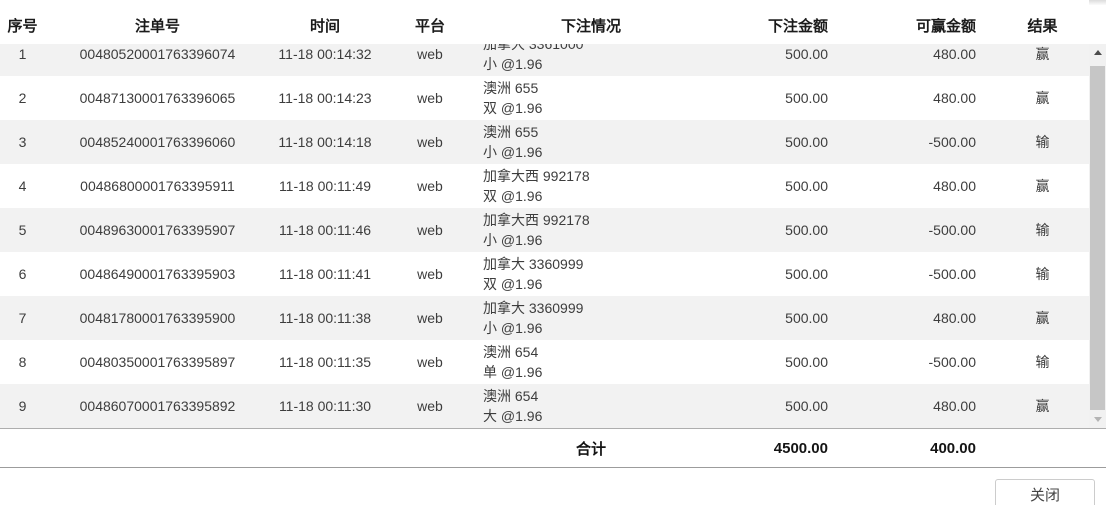 Image resolution: width=1106 pixels, height=505 pixels. What do you see at coordinates (533, 48) in the screenshot?
I see `bet-detail-line1: 加拿大 3361000` at bounding box center [533, 48].